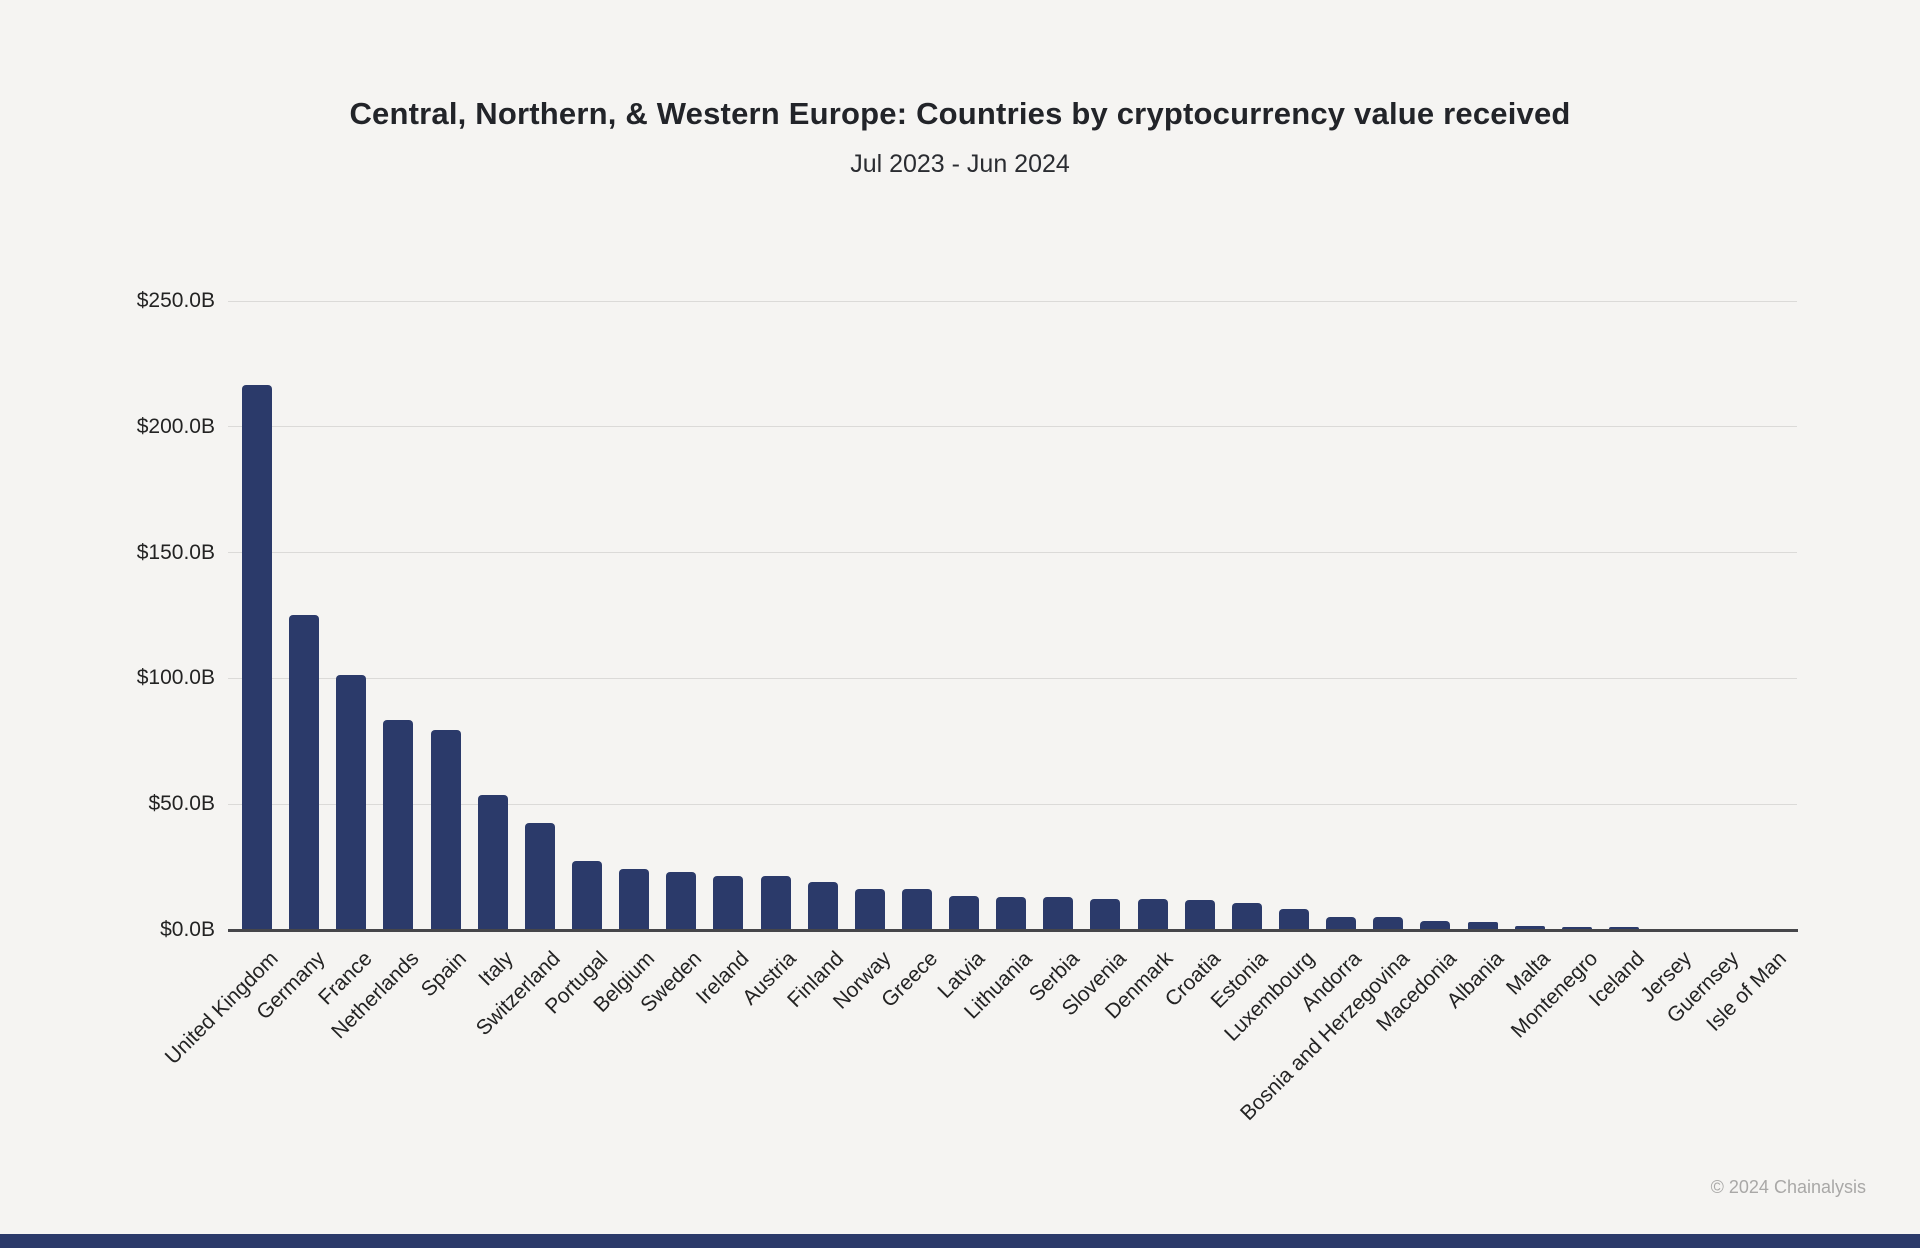 This screenshot has height=1248, width=1920. What do you see at coordinates (1388, 923) in the screenshot?
I see `bar-bosnia-and-herzegovina` at bounding box center [1388, 923].